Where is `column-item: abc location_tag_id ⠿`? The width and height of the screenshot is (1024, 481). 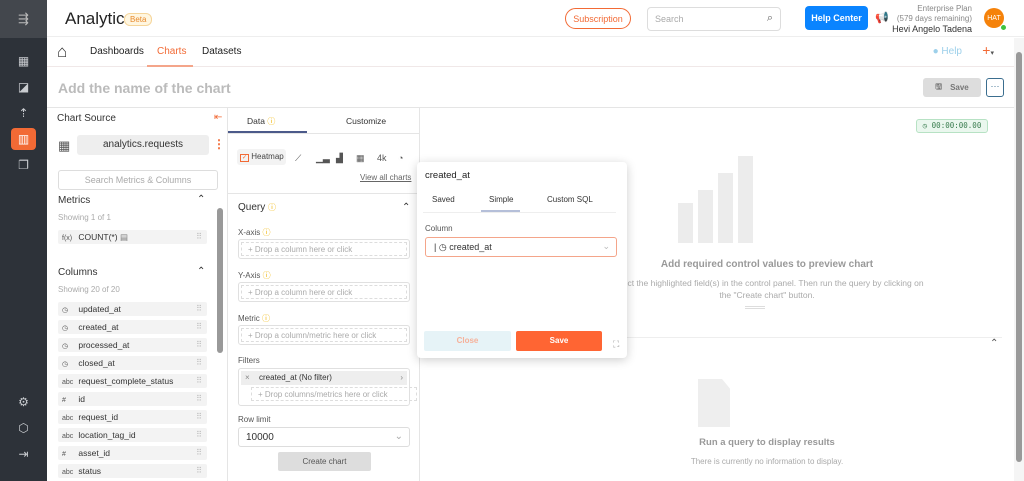
column-item: abc location_tag_id ⠿ is located at coordinates (132, 435).